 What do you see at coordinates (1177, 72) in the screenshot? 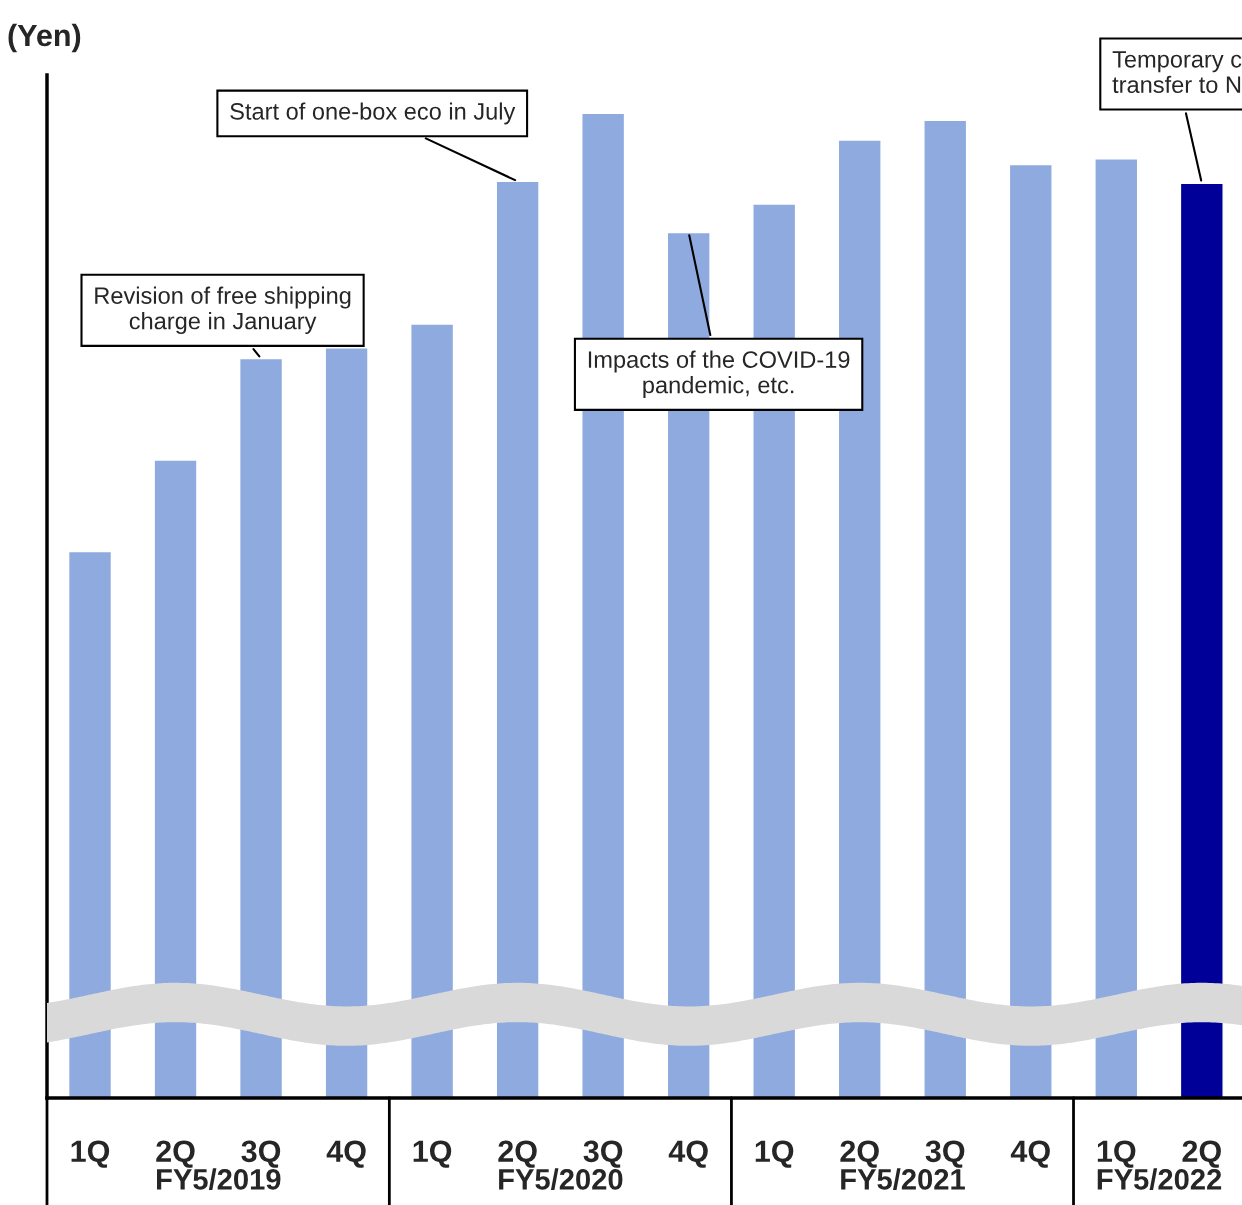
I see `text: Temporary c transfer to N` at bounding box center [1177, 72].